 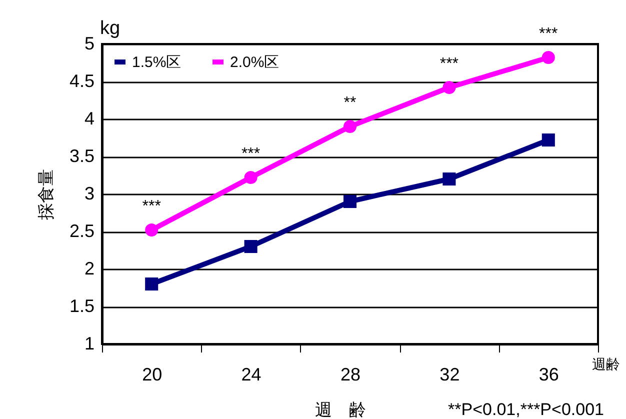 What do you see at coordinates (526, 409) in the screenshot?
I see `text: **P<0.01,***P<0.001` at bounding box center [526, 409].